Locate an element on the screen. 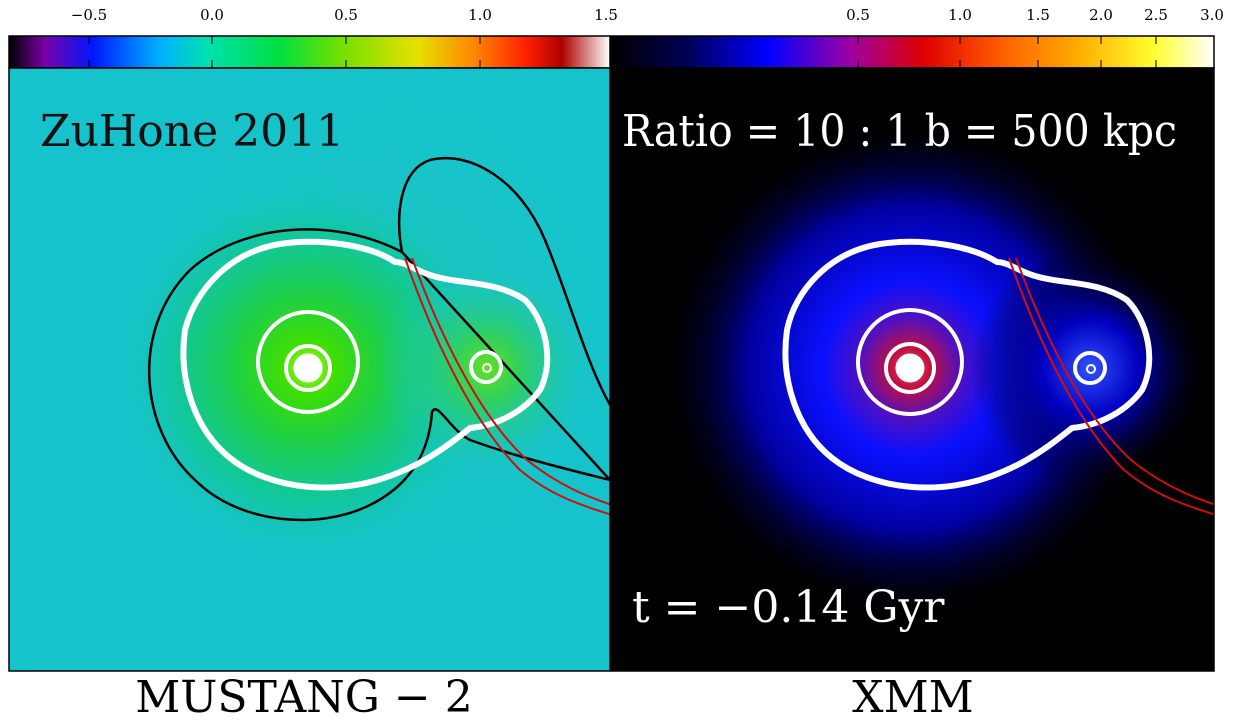 The height and width of the screenshot is (725, 1244). left-colorbar-tick-label: 0.5 is located at coordinates (346, 15).